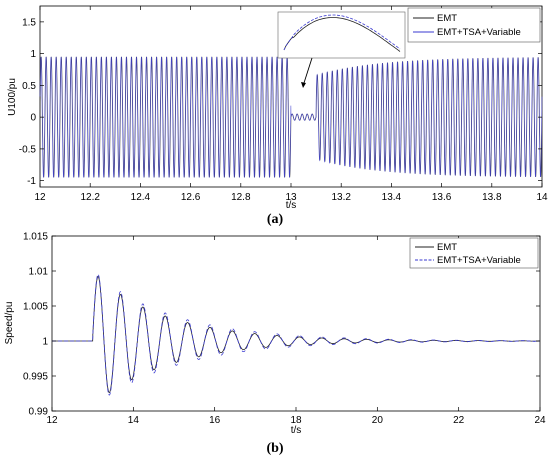 The image size is (550, 458). I want to click on chart-a-xtick-label: 12.6, so click(191, 197).